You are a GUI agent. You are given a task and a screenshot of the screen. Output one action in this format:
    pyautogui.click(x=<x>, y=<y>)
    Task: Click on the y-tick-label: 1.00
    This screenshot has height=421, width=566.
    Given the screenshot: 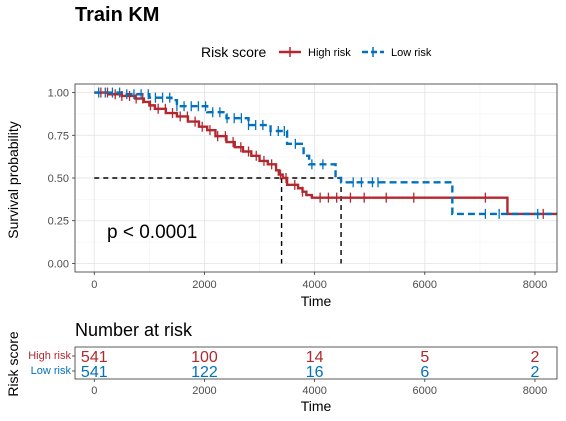 What is the action you would take?
    pyautogui.click(x=58, y=94)
    